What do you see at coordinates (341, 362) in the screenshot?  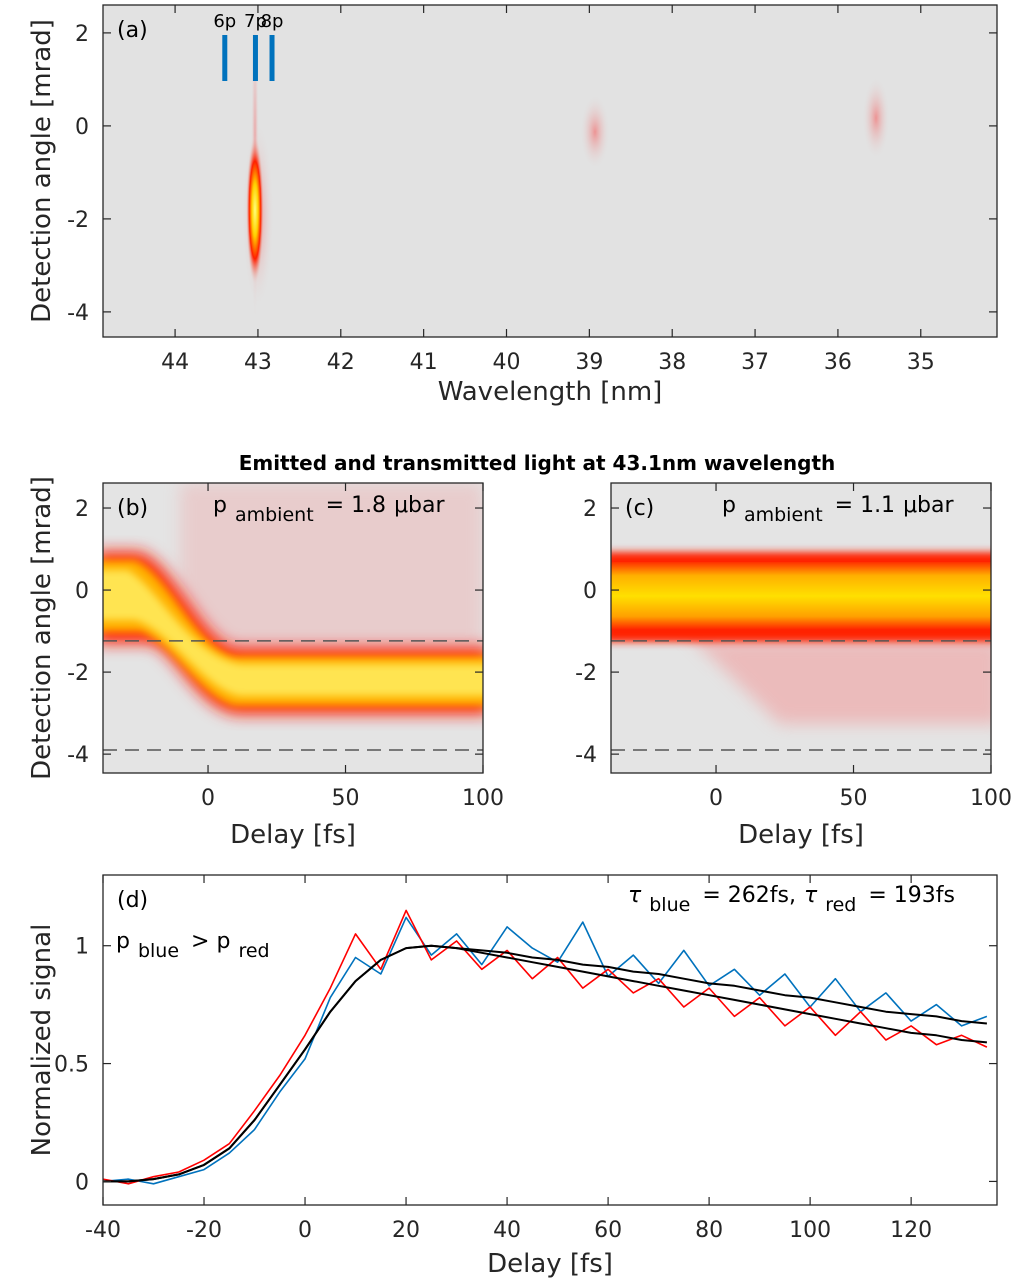 I see `x-tick-label: 42` at bounding box center [341, 362].